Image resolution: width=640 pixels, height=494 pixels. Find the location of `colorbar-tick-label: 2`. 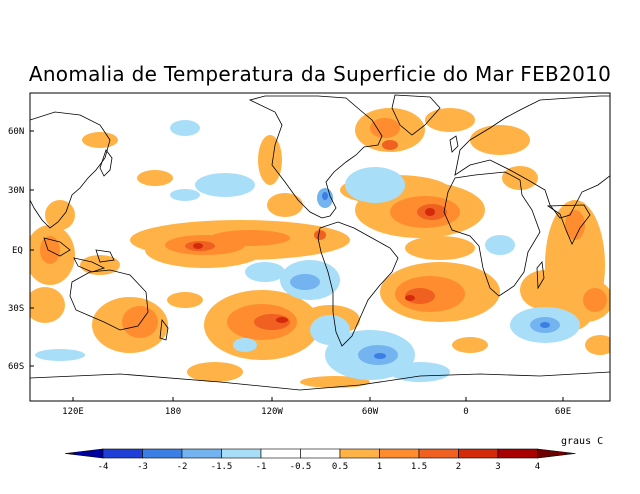

colorbar-tick-label: 2 is located at coordinates (458, 467).